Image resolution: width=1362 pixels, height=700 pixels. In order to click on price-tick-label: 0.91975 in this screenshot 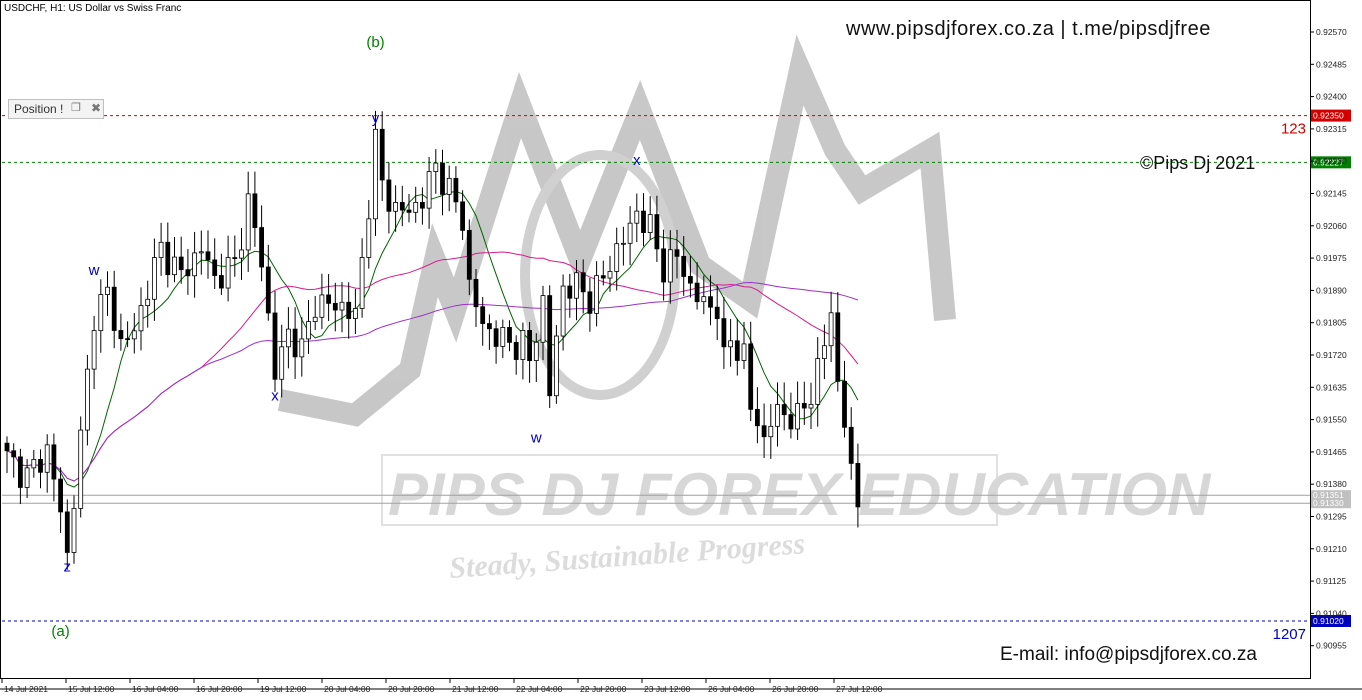, I will do `click(1331, 258)`.